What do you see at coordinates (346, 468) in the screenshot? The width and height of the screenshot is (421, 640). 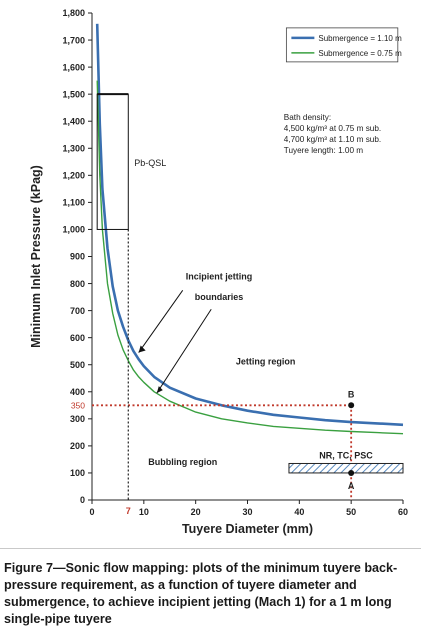 I see `nr-tc-psc-box` at bounding box center [346, 468].